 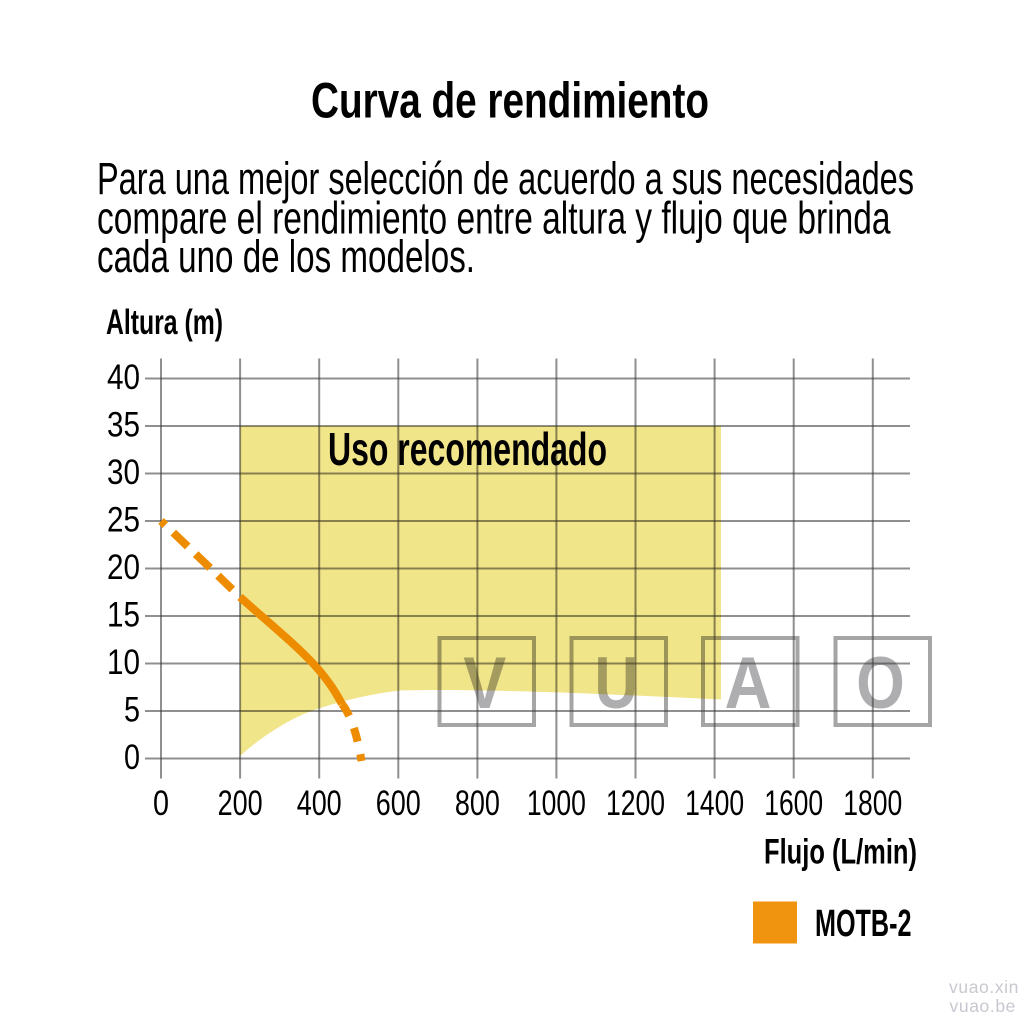 What do you see at coordinates (132, 710) in the screenshot?
I see `svg-text: 5` at bounding box center [132, 710].